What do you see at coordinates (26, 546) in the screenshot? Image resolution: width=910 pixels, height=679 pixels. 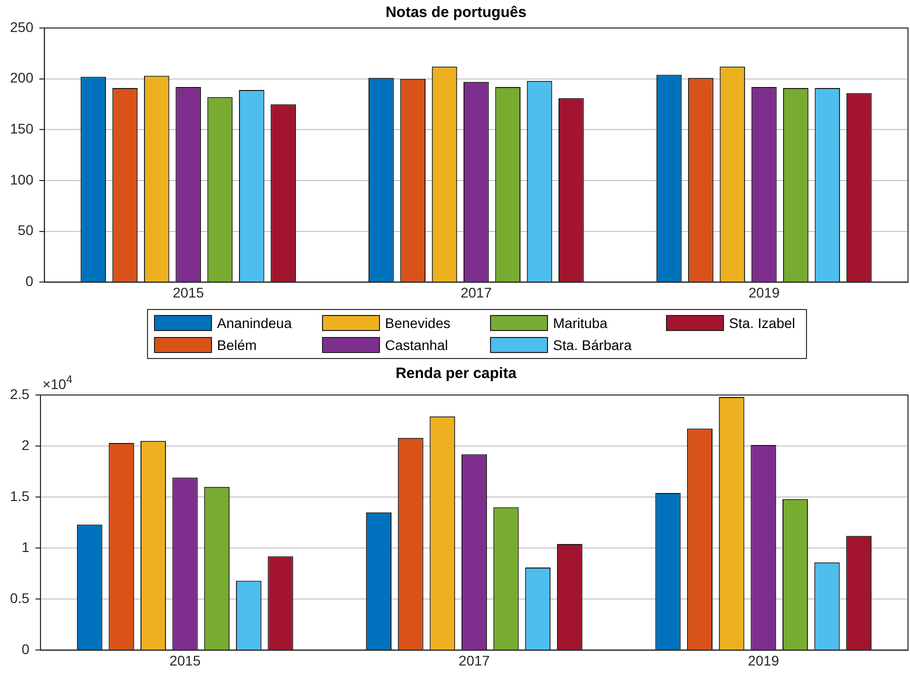 I see `y-tick-label: 1` at bounding box center [26, 546].